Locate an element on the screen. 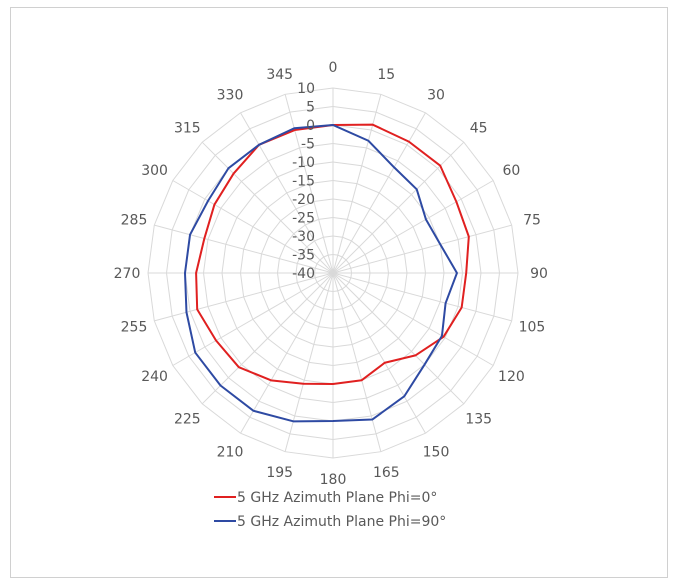 This screenshot has height=587, width=678. angle-label: 120 is located at coordinates (511, 377).